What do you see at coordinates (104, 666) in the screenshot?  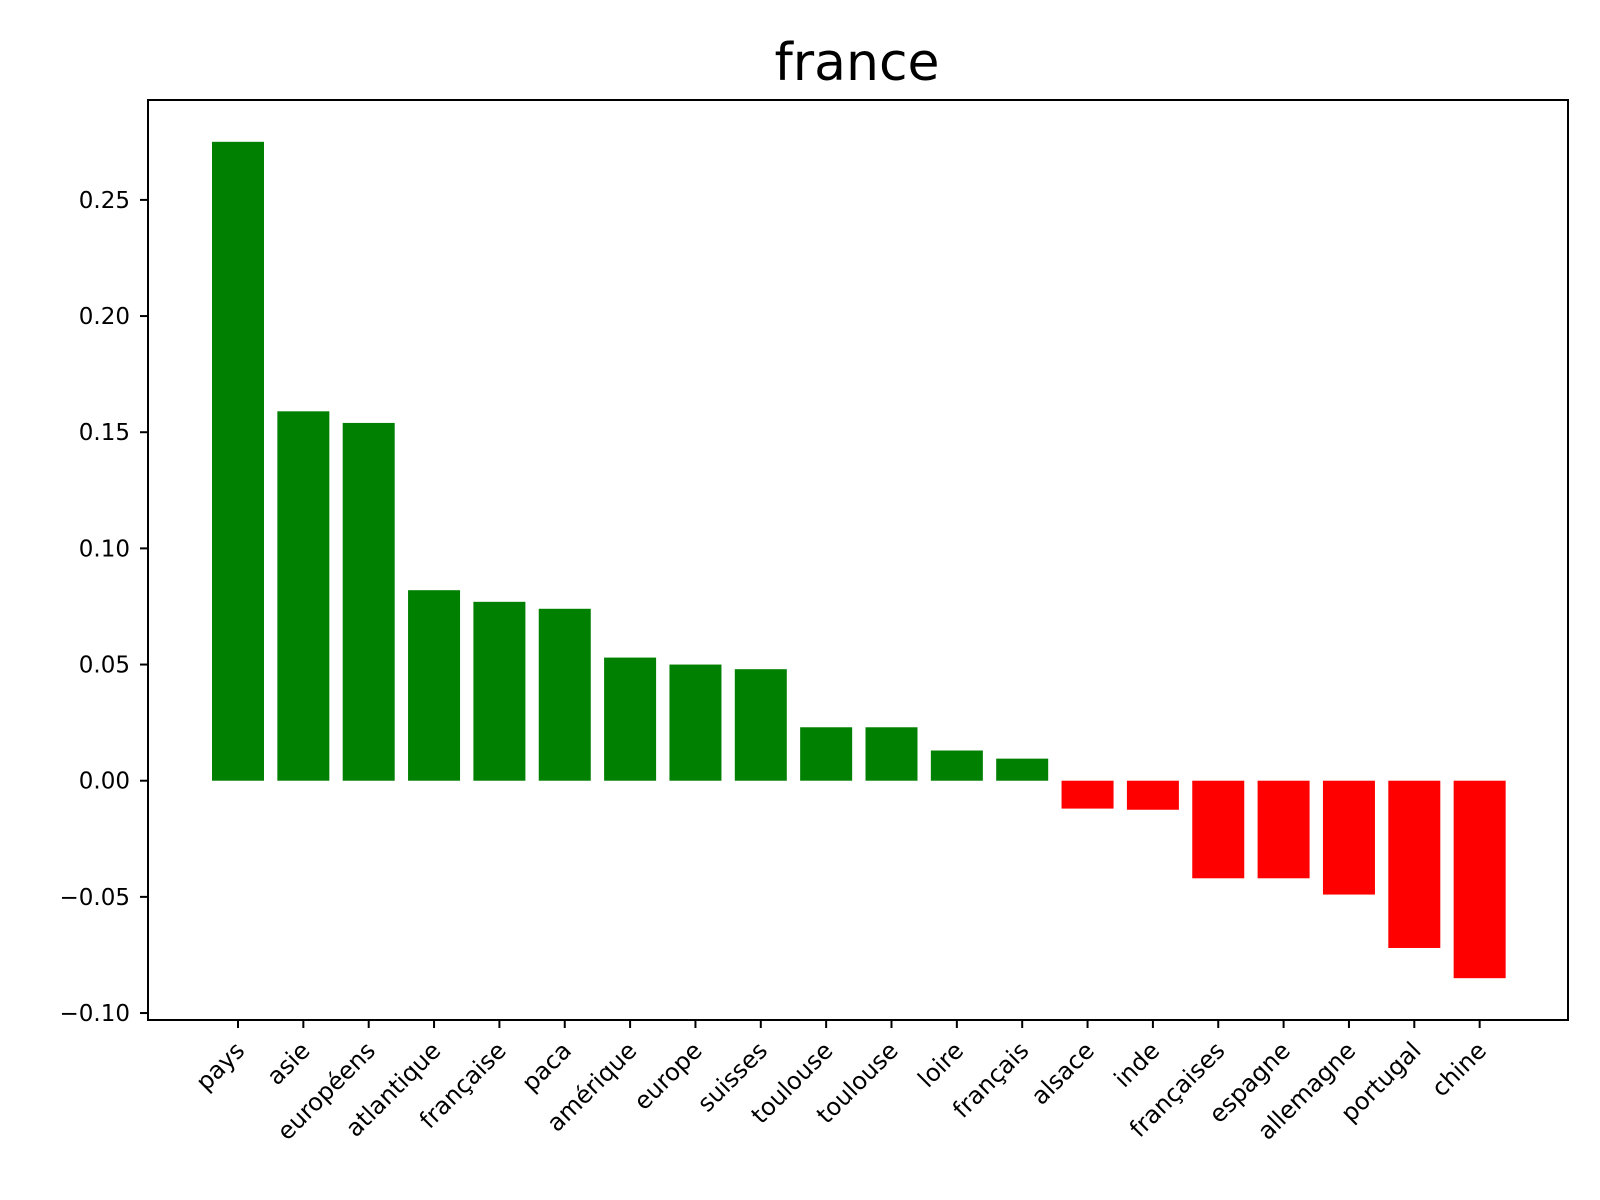 I see `y-tick-label: 0.05` at bounding box center [104, 666].